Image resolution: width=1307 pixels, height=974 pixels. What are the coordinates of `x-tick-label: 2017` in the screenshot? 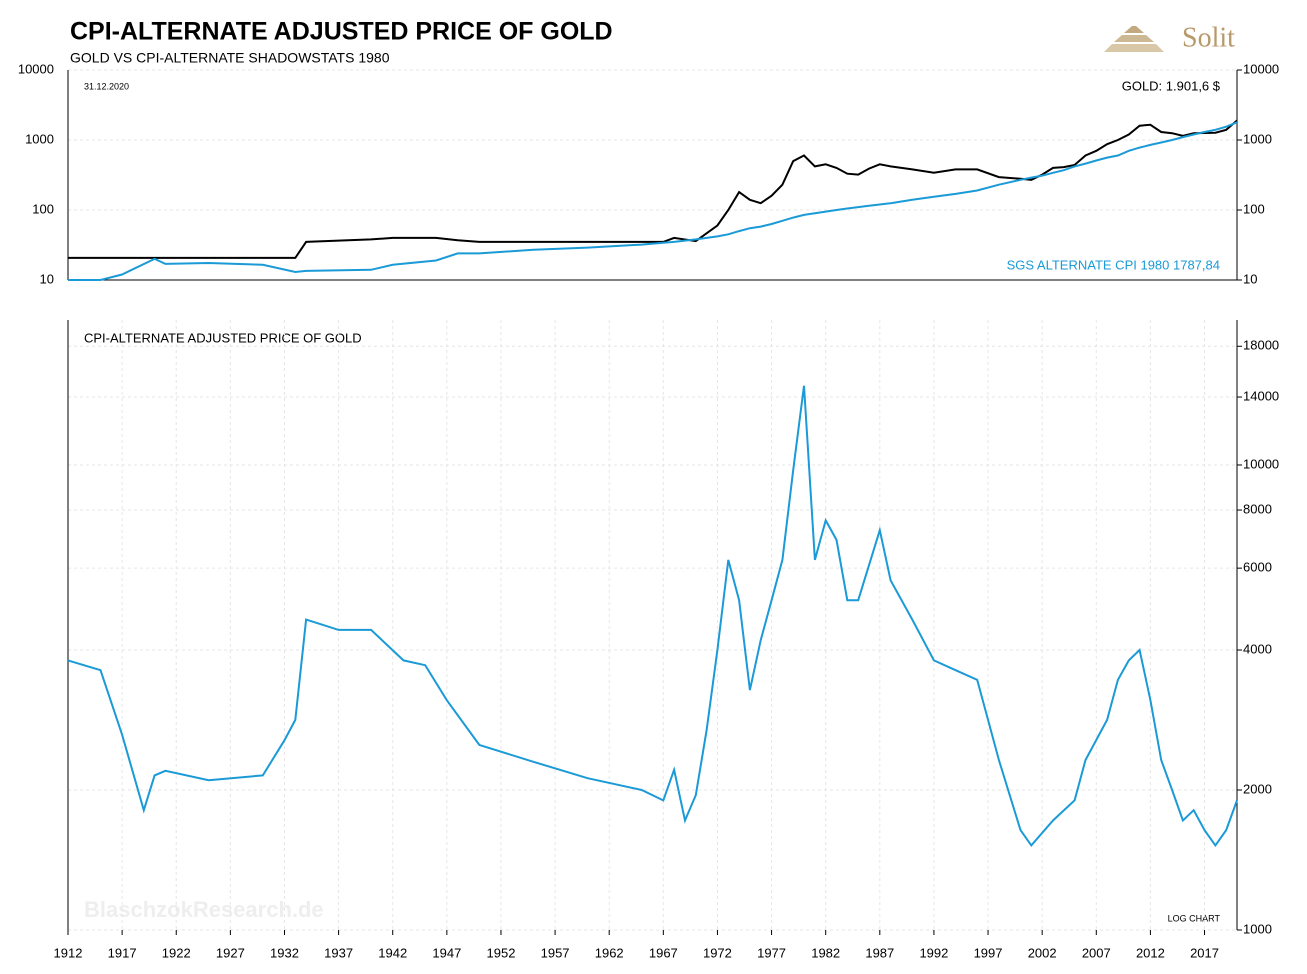 It's located at (1204, 952).